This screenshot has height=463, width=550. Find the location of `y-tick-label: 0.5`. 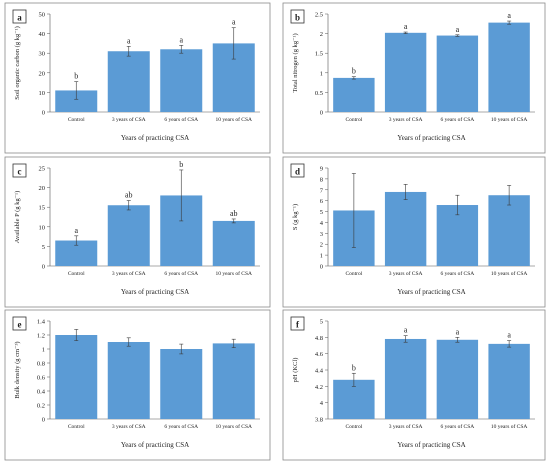

y-tick-label: 0.5 is located at coordinates (319, 93).